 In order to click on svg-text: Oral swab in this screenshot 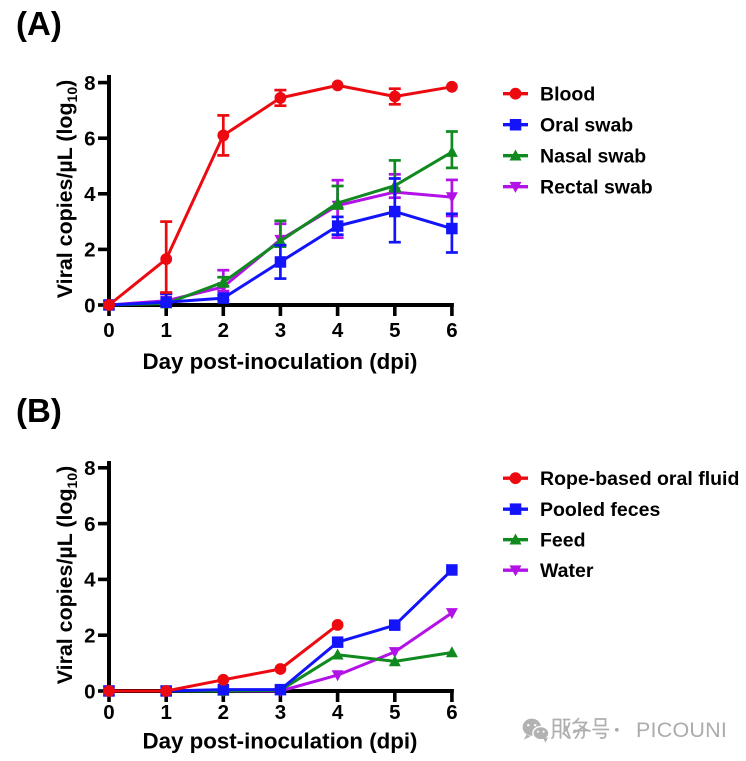, I will do `click(586, 126)`.